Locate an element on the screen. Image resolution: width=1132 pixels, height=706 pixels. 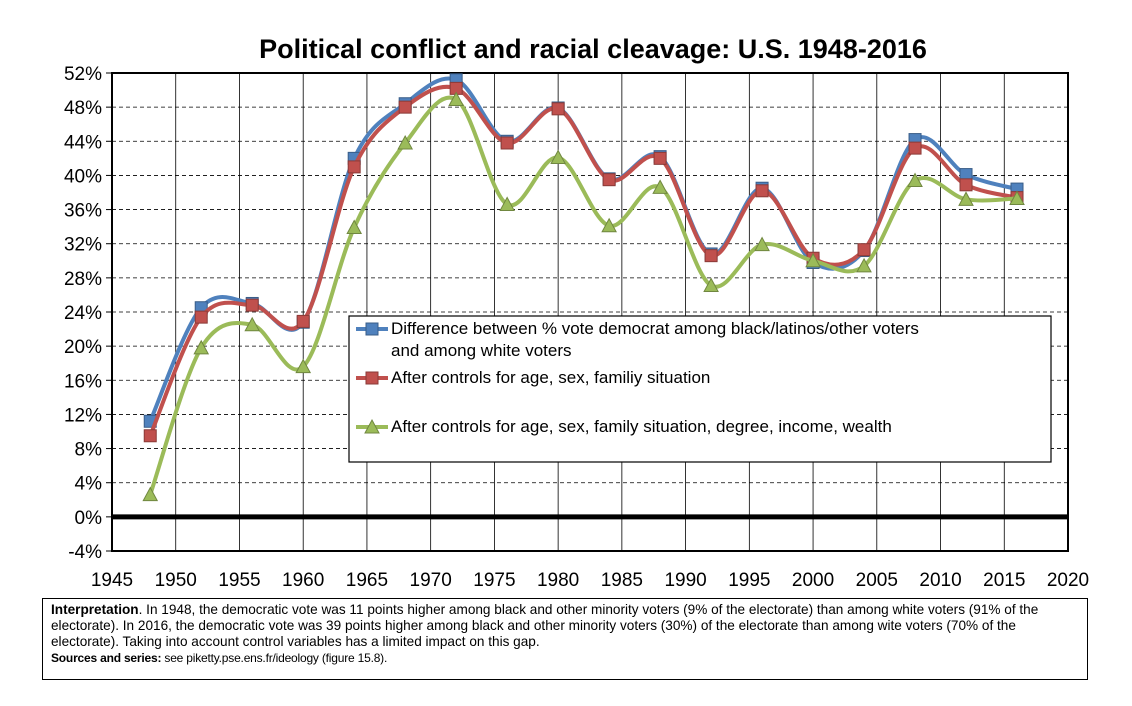
x-tick-label: 1975 is located at coordinates (494, 580).